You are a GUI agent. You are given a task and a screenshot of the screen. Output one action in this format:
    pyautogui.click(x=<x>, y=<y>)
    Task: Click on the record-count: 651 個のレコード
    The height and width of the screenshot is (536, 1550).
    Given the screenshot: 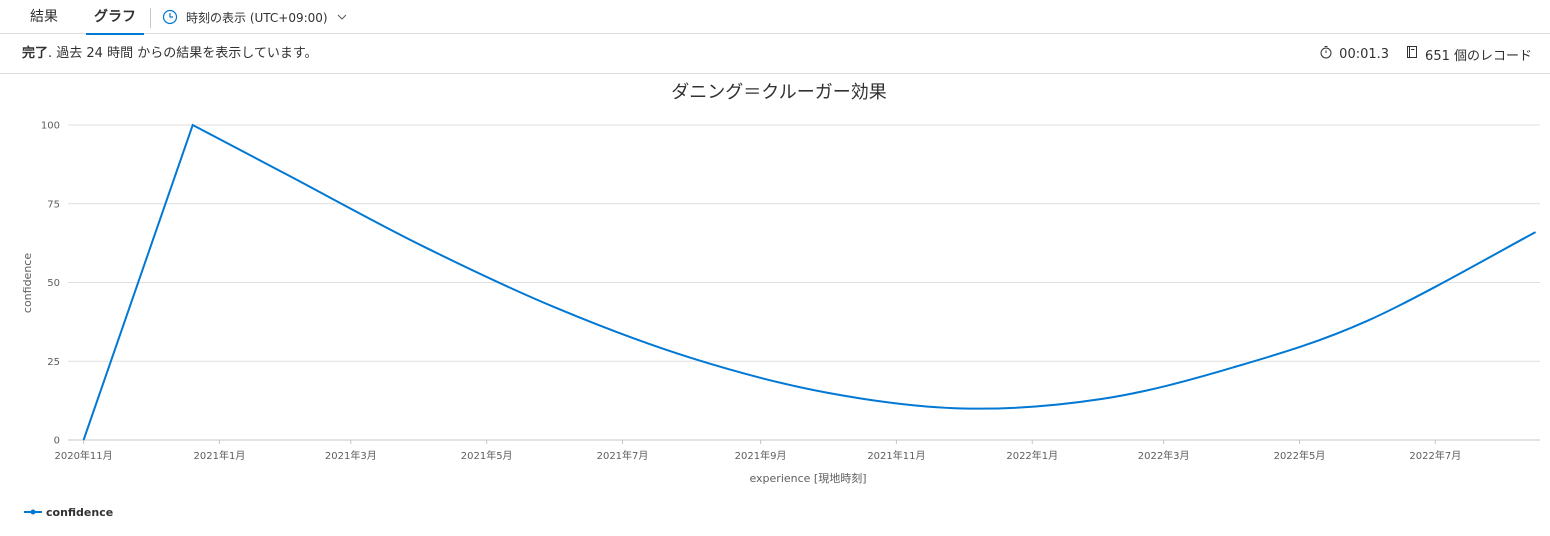 What is the action you would take?
    pyautogui.click(x=1468, y=54)
    